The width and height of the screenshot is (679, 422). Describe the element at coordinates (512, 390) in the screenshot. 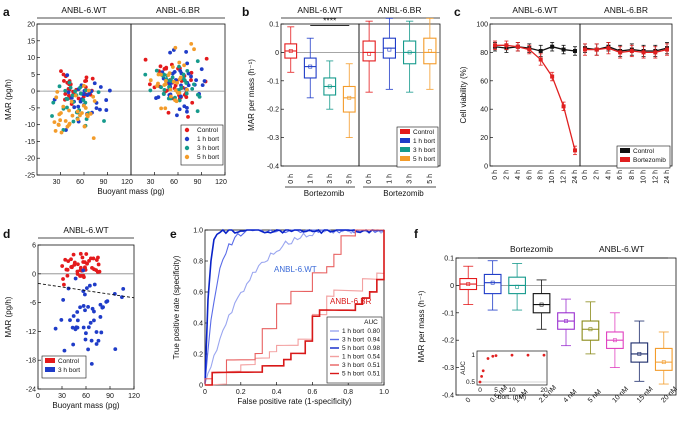

I see `inset-x-tick-label: 10` at that location.